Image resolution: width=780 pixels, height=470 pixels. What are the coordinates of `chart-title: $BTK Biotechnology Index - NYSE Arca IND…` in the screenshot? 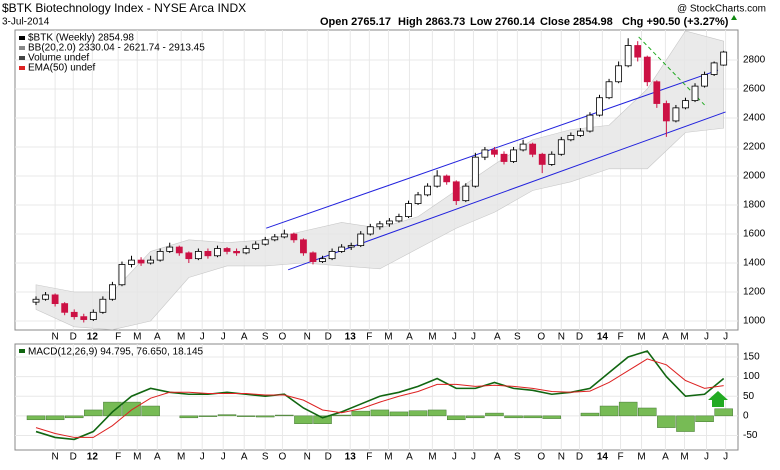 It's located at (124, 8).